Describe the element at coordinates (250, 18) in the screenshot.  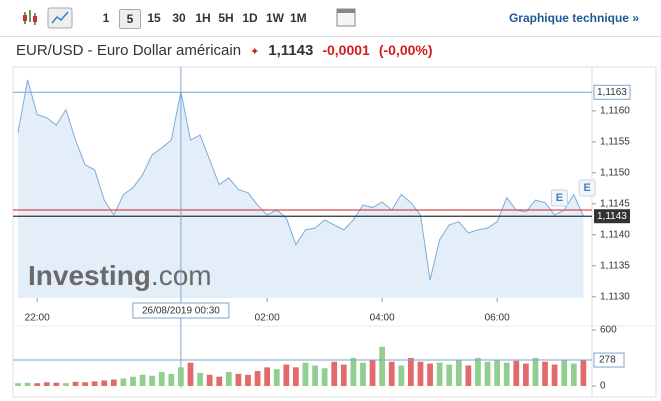
I see `interval-button: 1D` at that location.